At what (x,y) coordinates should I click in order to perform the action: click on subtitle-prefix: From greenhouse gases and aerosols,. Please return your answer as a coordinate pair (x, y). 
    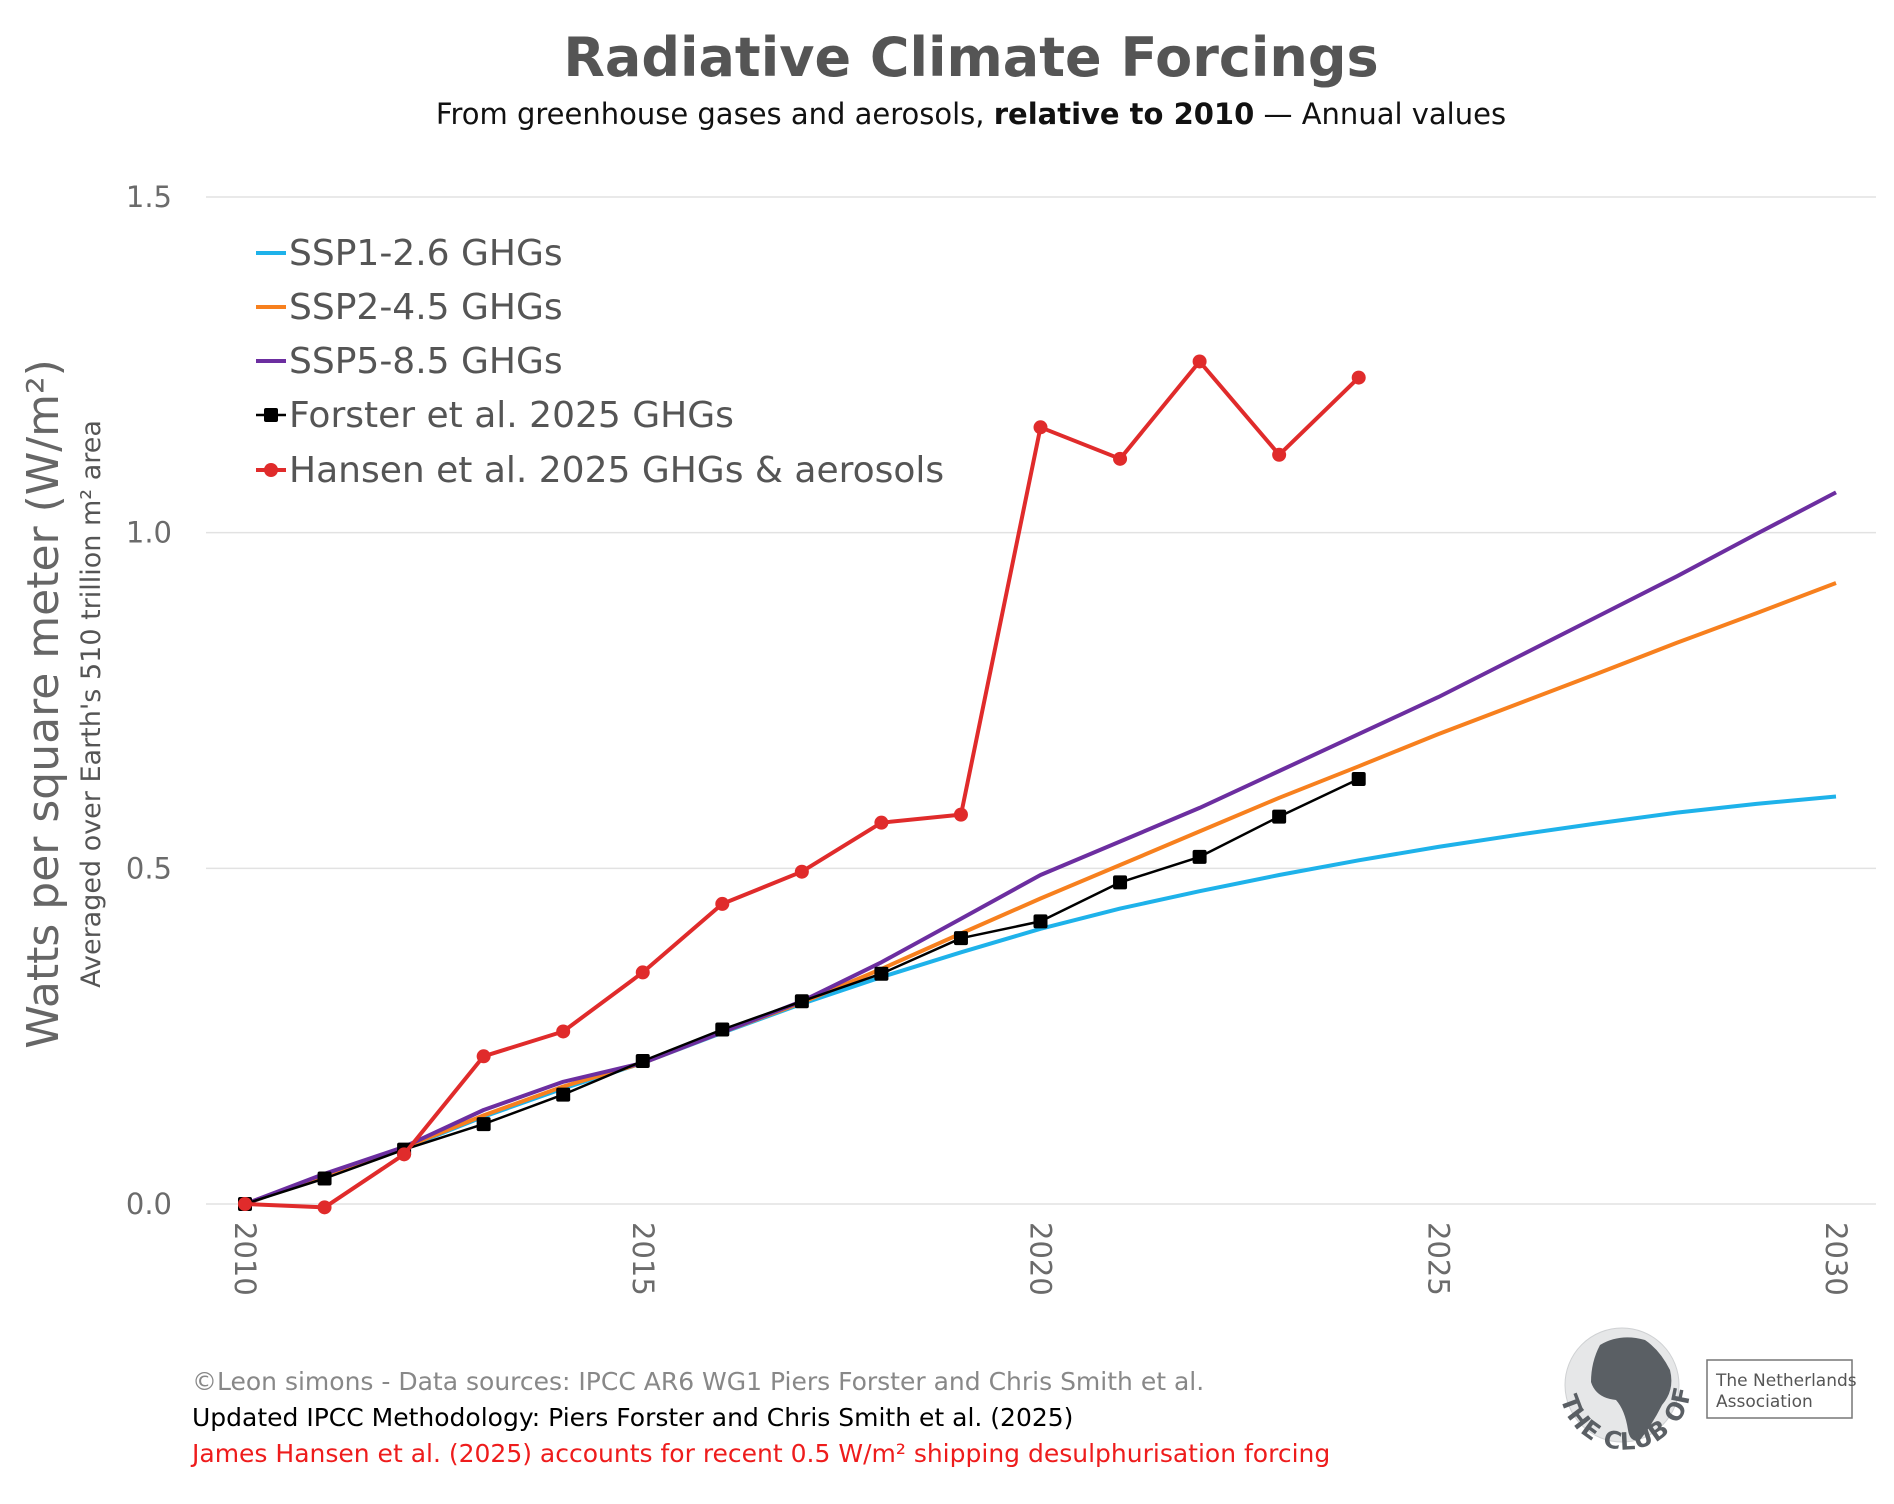
    Looking at the image, I should click on (715, 114).